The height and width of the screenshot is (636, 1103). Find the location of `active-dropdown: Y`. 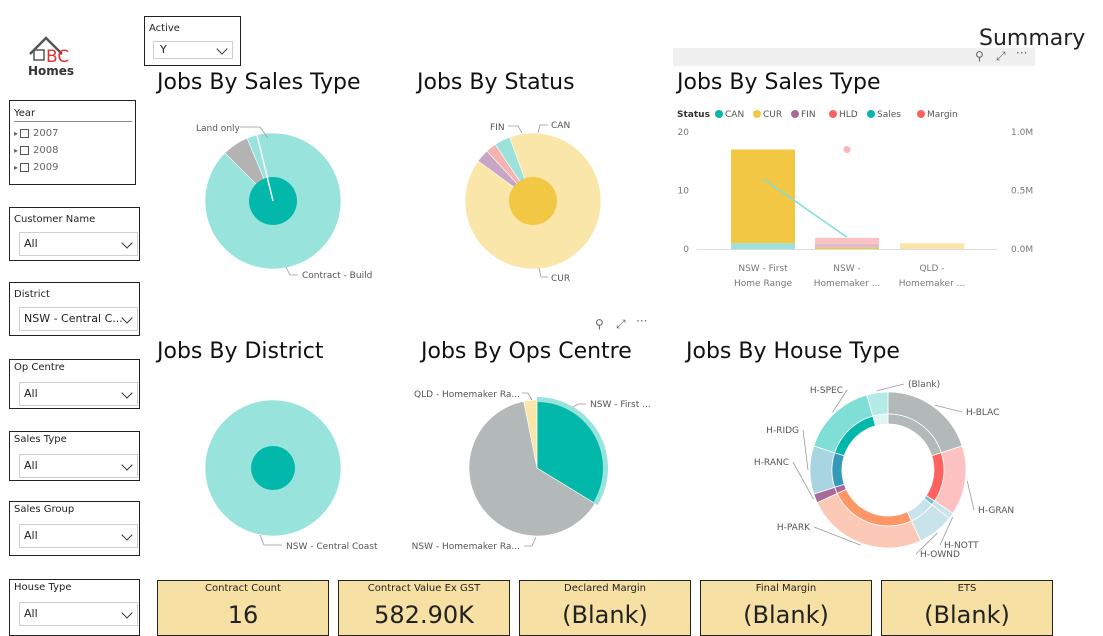

active-dropdown: Y is located at coordinates (193, 50).